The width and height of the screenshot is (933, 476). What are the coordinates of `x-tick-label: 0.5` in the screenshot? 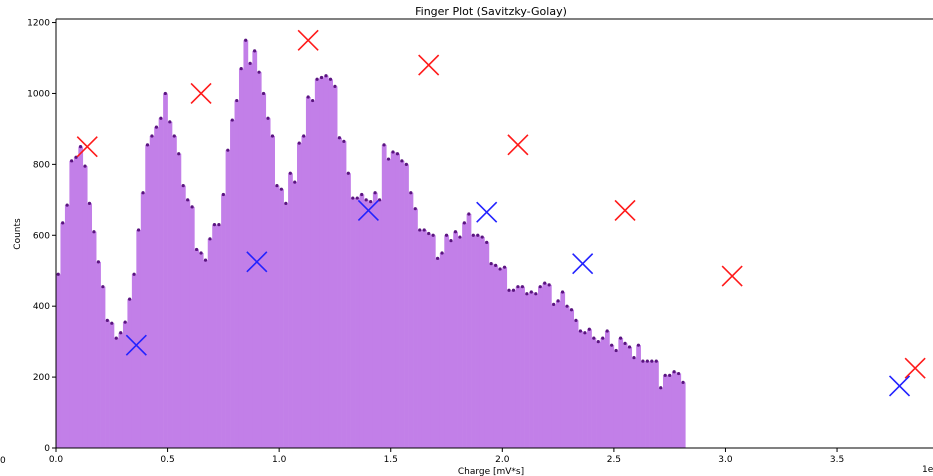 It's located at (167, 460).